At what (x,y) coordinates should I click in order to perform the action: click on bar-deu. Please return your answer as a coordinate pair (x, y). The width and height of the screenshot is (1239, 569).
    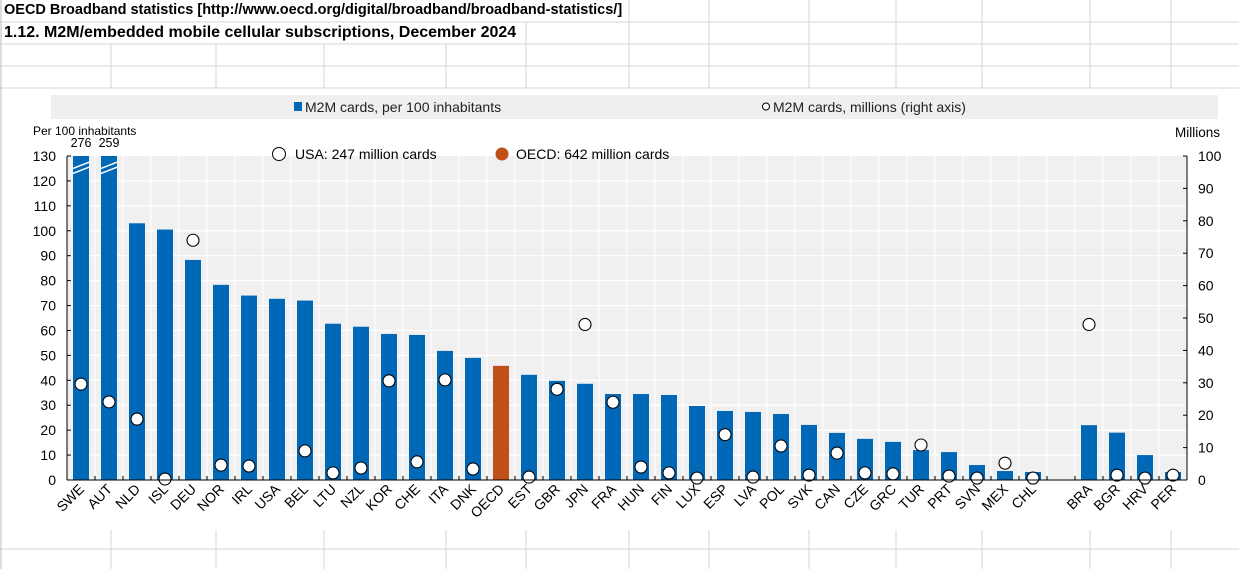
    Looking at the image, I should click on (193, 369).